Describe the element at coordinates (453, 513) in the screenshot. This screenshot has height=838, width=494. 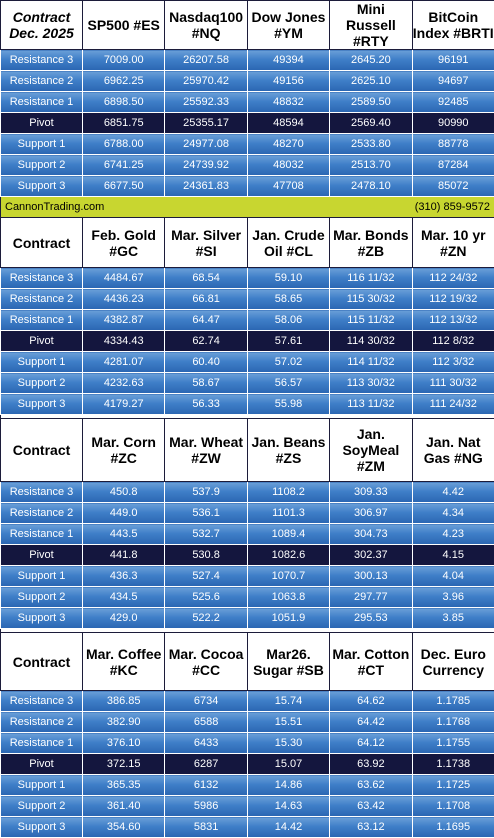
I see `level-value: 4.34` at that location.